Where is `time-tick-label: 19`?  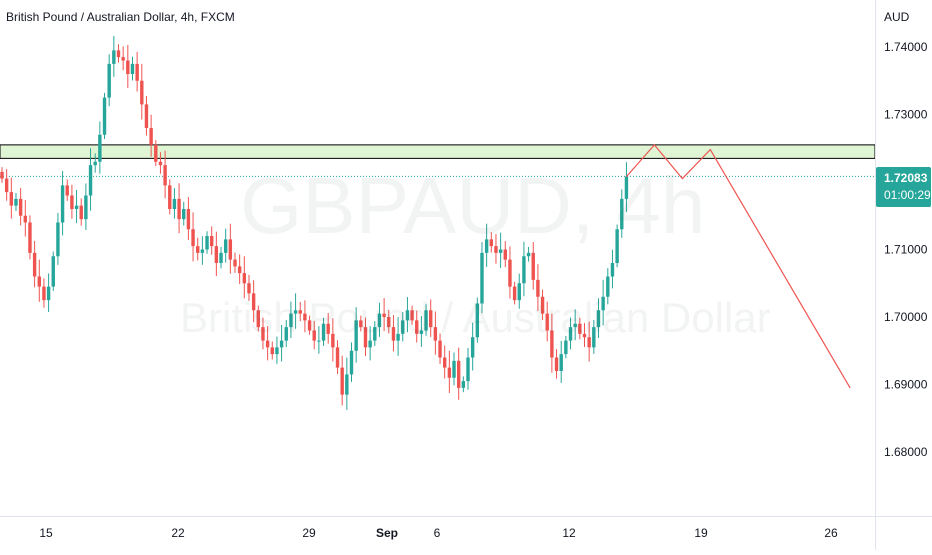
time-tick-label: 19 is located at coordinates (701, 533).